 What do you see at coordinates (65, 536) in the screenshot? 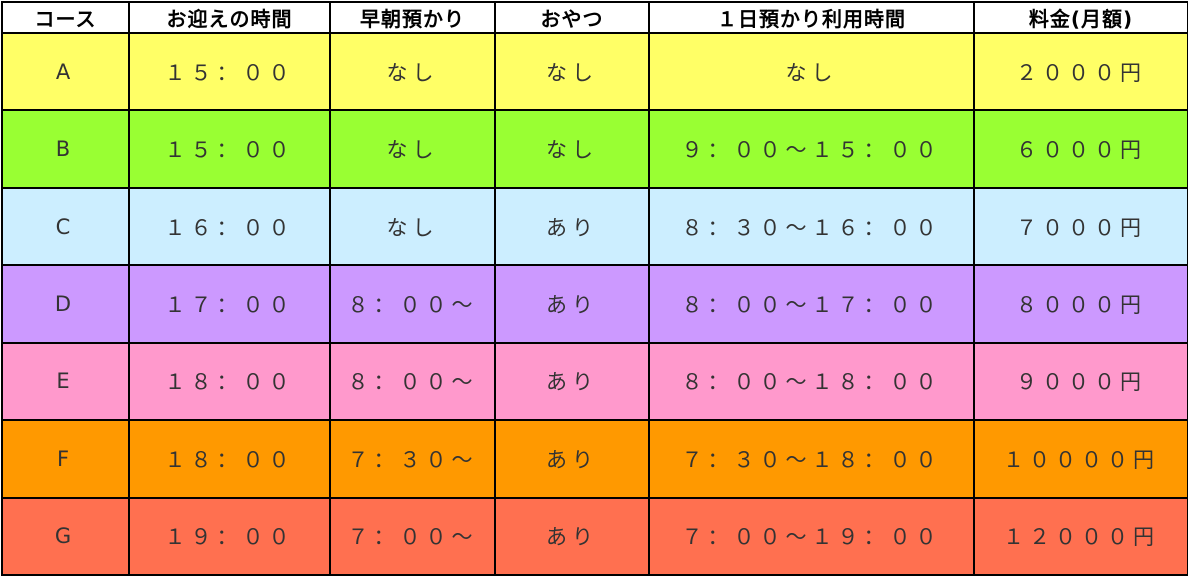
I see `table-cell: G` at bounding box center [65, 536].